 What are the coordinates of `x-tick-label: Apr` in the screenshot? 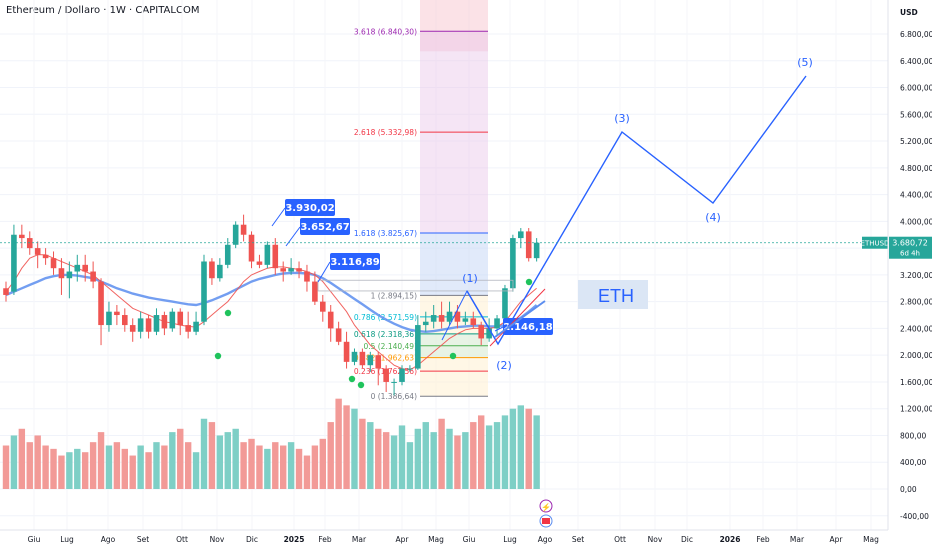 It's located at (403, 539).